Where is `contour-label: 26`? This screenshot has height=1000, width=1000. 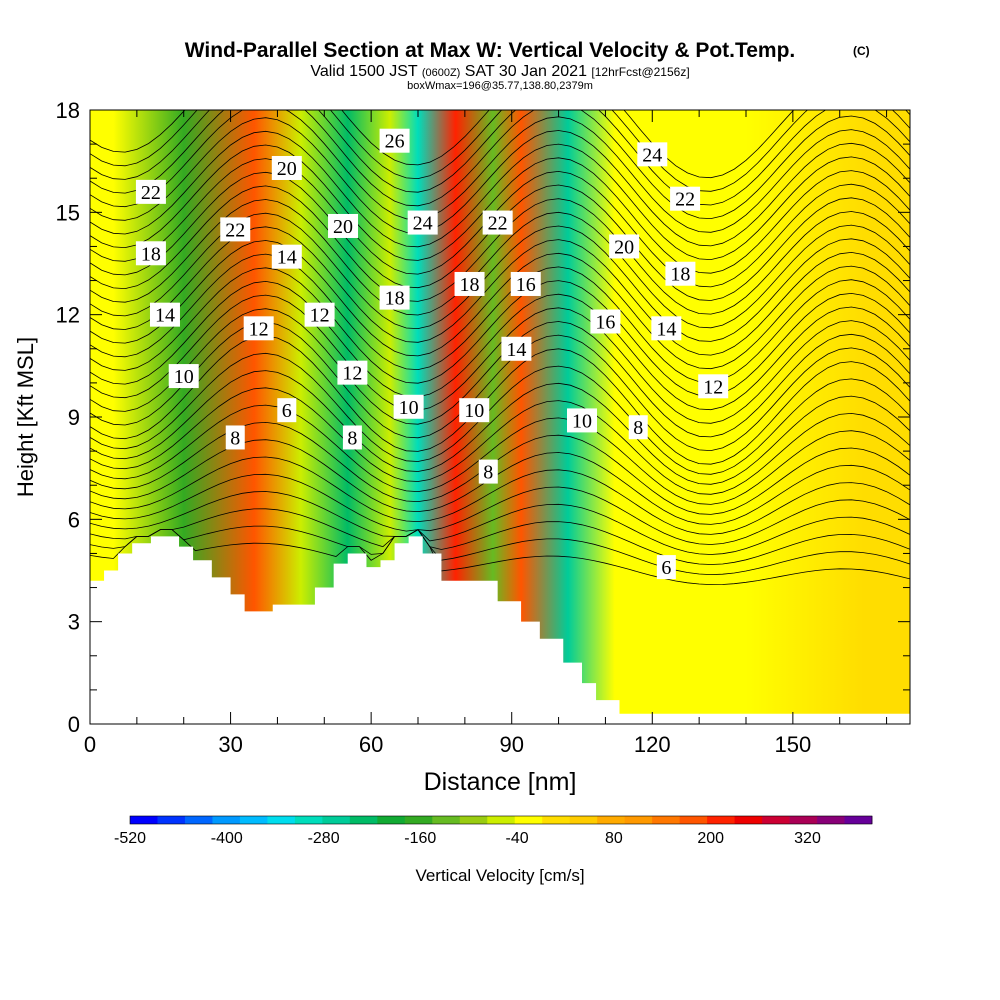
contour-label: 26 is located at coordinates (394, 140).